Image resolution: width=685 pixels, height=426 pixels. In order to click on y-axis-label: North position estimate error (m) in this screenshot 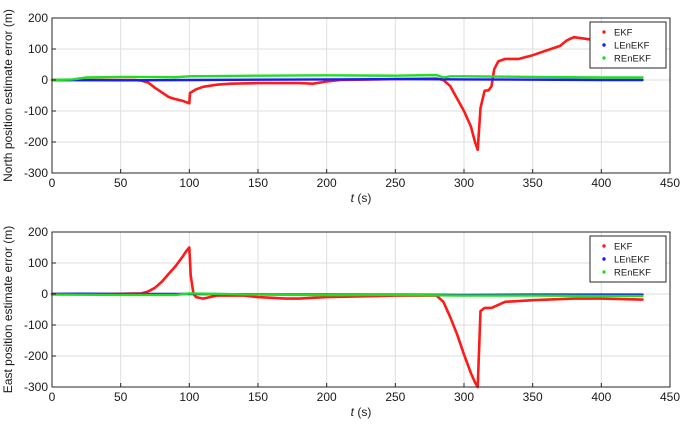, I will do `click(8, 95)`.